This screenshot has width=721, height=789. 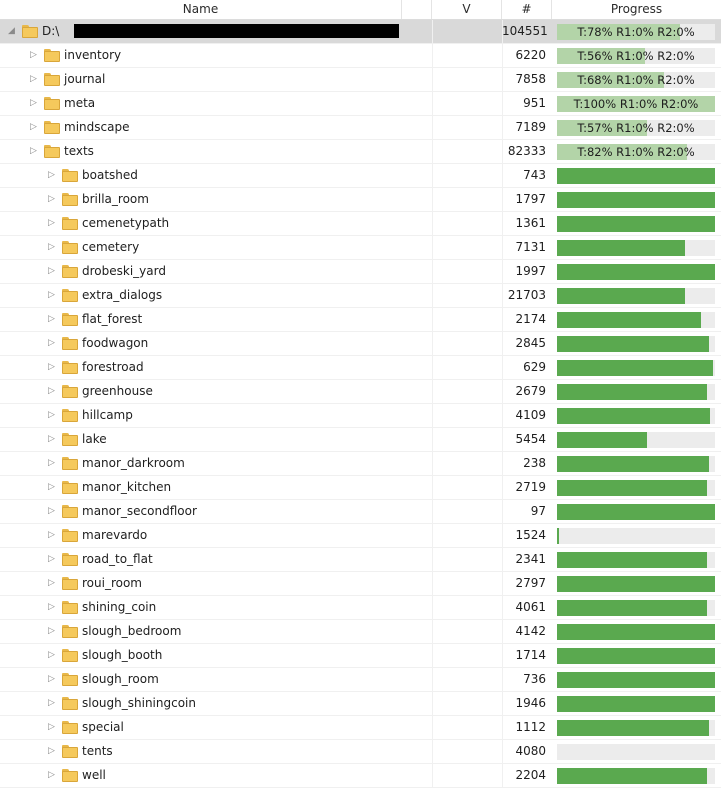 I want to click on tree-row: ◢ D:\ 104551 T:78% R1:0% R2:0%, so click(x=360, y=32).